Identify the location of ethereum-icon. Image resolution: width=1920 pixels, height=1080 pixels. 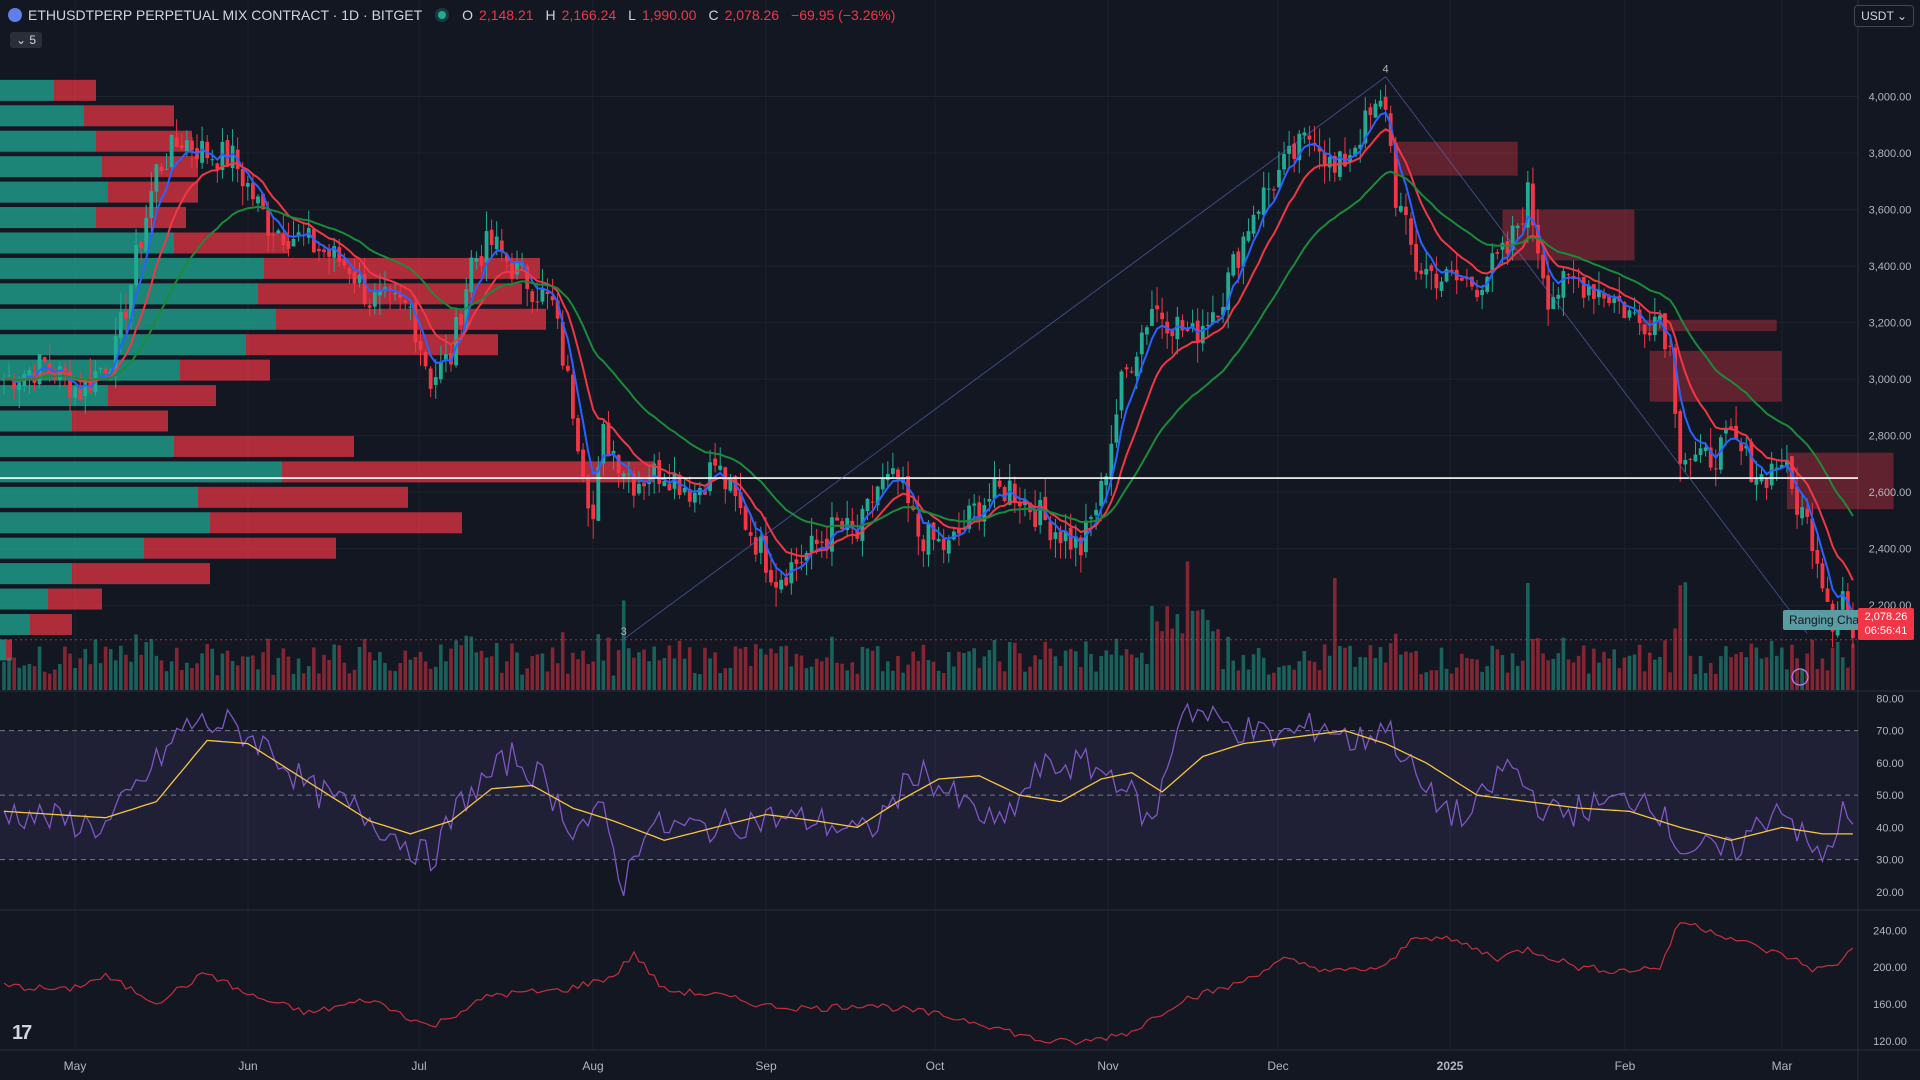
(15, 15).